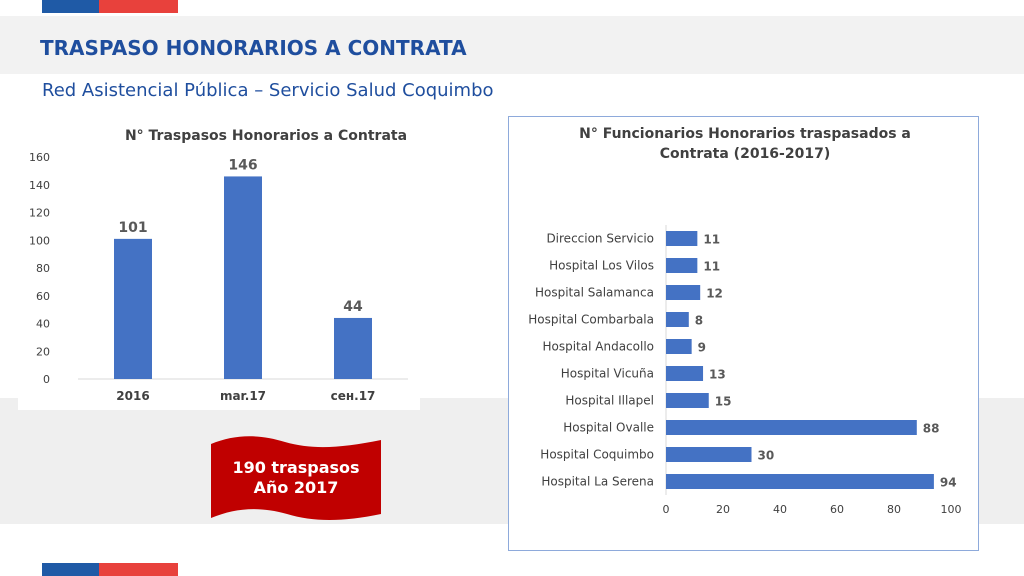 The width and height of the screenshot is (1024, 576). I want to click on y-tick-label: 80, so click(43, 268).